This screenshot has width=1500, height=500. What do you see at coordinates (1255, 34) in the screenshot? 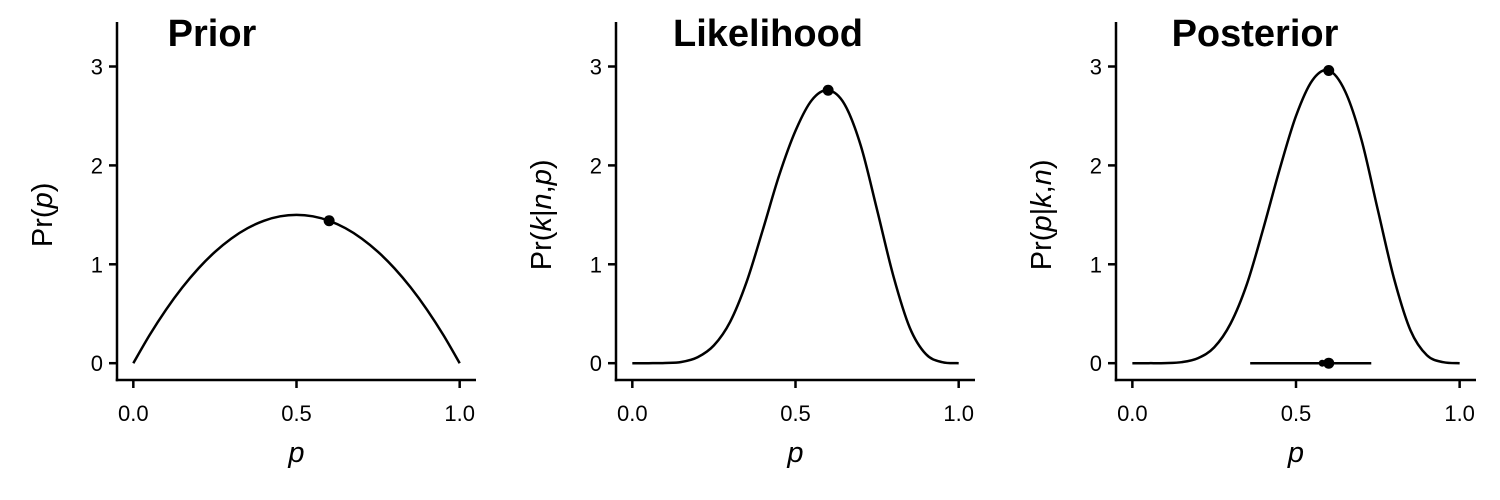
I see `posterior-title: Posterior` at bounding box center [1255, 34].